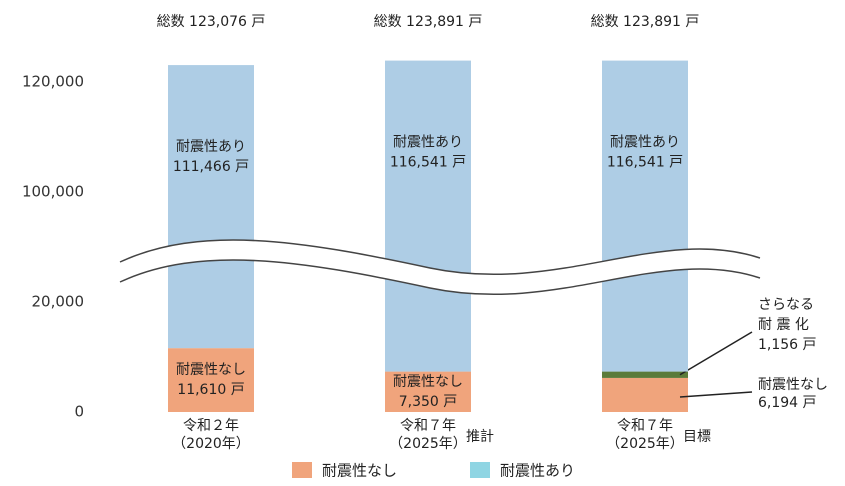 Image resolution: width=845 pixels, height=486 pixels. Describe the element at coordinates (793, 385) in the screenshot. I see `annotation: 耐震性なし` at that location.